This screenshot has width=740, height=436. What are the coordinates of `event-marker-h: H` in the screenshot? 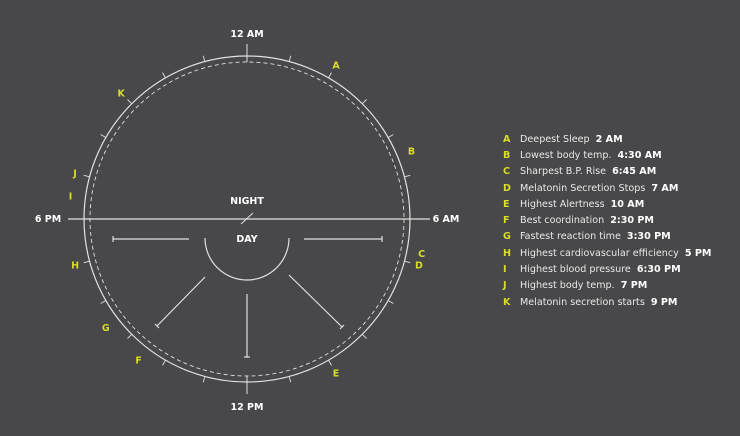 It's located at (75, 266).